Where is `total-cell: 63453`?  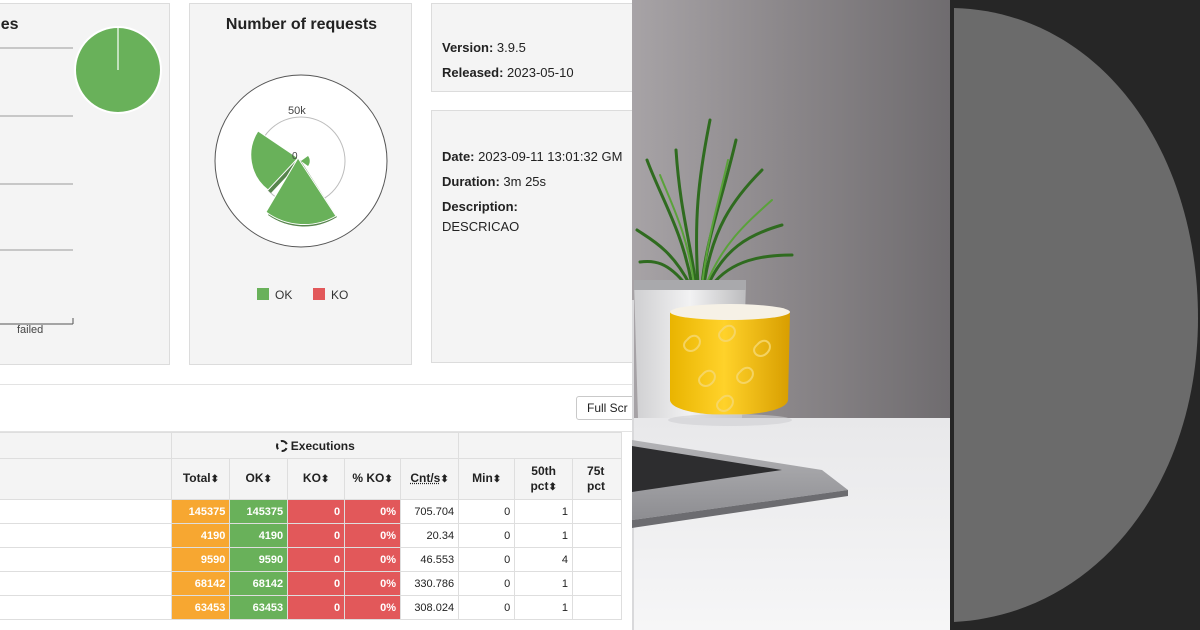
total-cell: 63453 is located at coordinates (201, 607).